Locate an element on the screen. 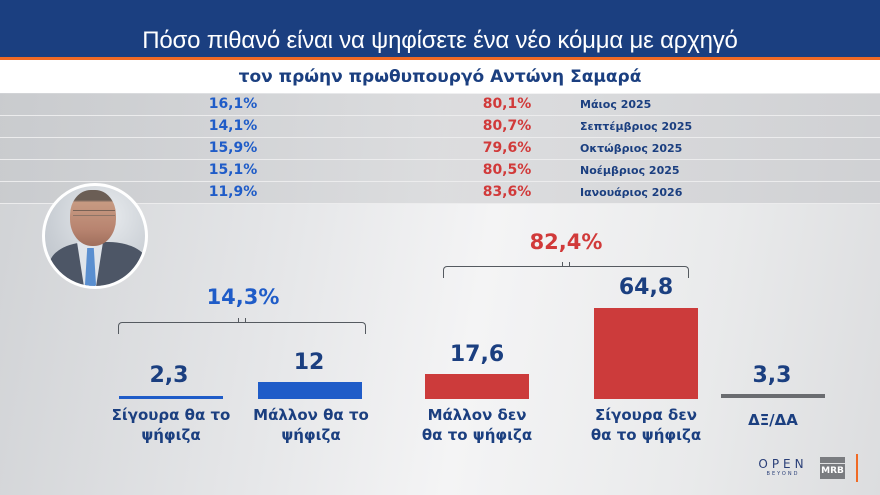  period-label: Μάιος 2025 is located at coordinates (616, 104).